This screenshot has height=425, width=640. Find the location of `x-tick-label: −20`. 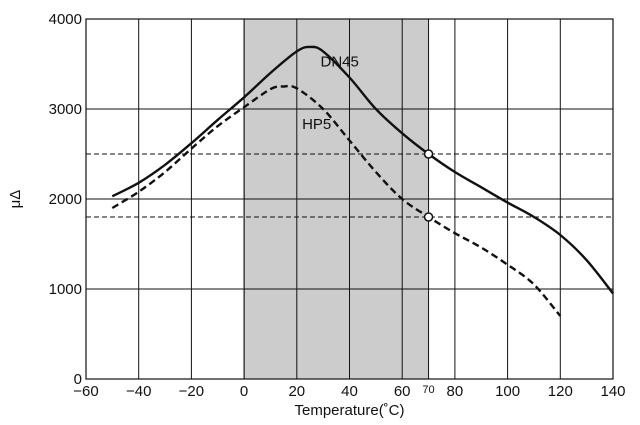

x-tick-label: −20 is located at coordinates (191, 391).